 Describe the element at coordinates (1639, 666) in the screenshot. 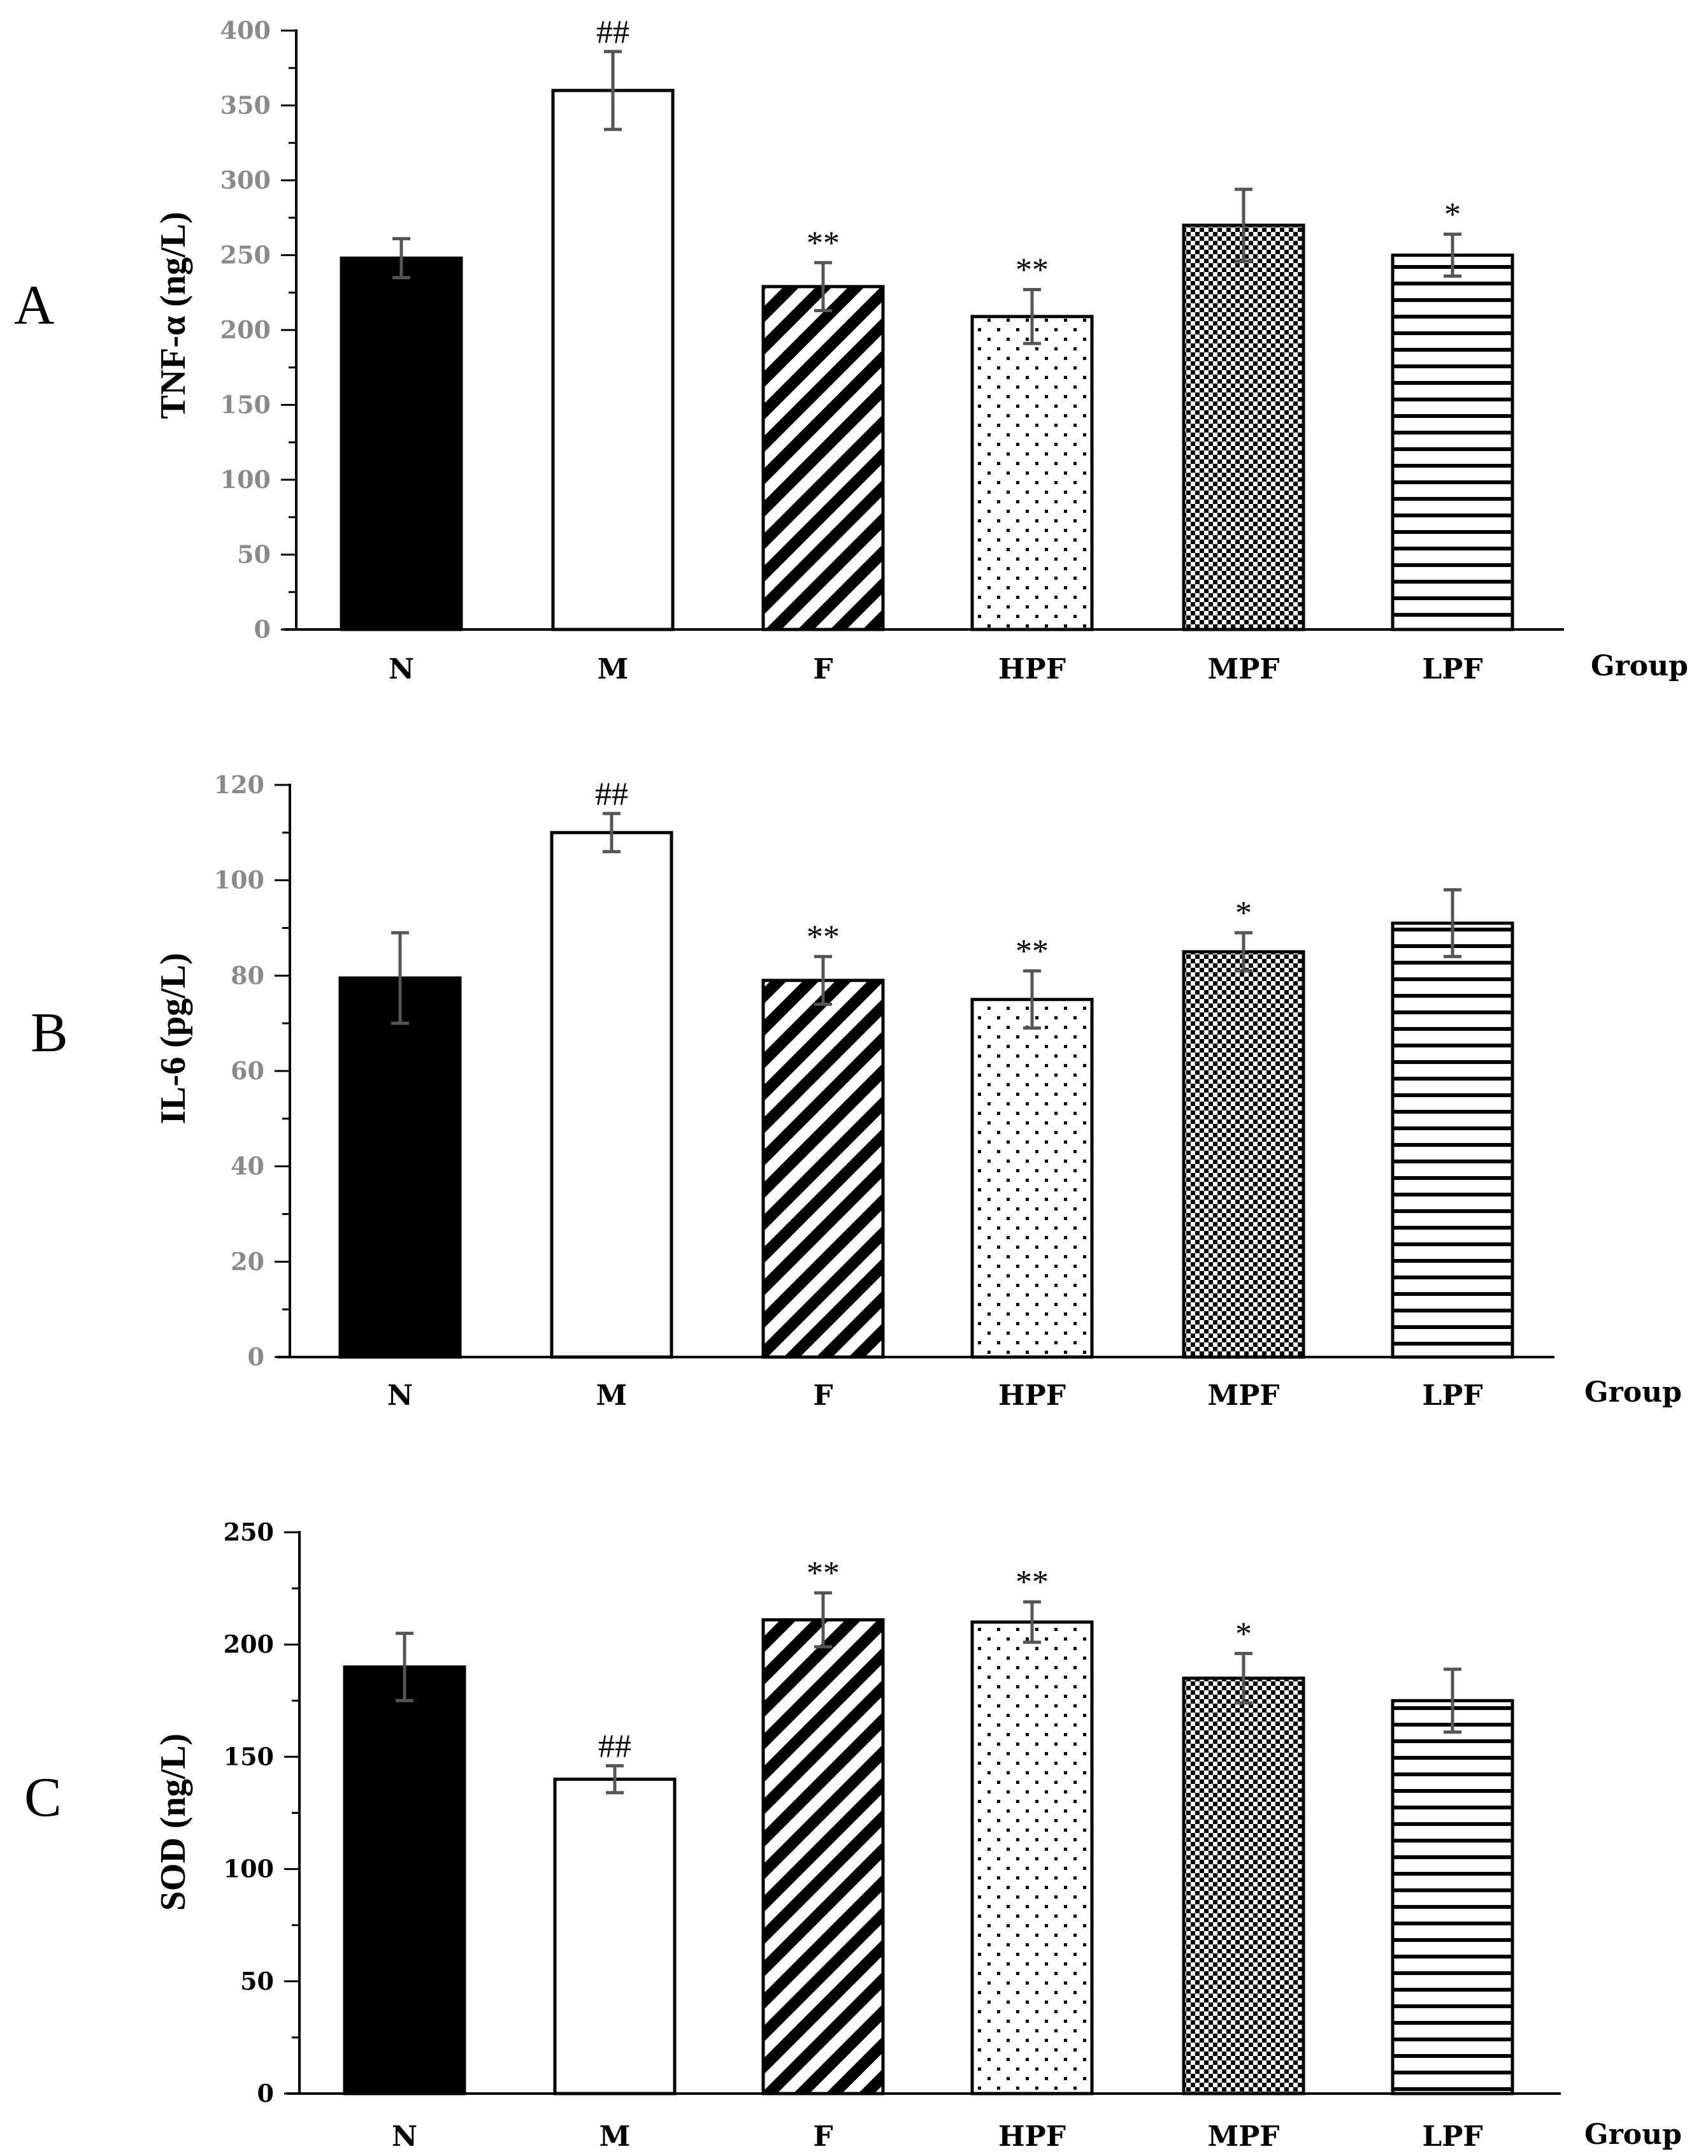

I see `x-axis-label-a: Group` at that location.